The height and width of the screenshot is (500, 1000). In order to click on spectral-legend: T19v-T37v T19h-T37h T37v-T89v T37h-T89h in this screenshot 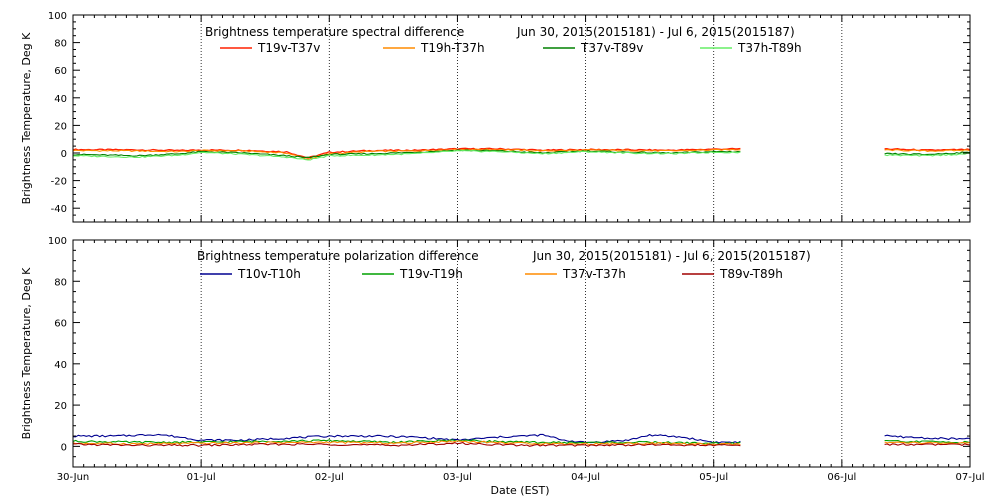, I will do `click(511, 48)`.